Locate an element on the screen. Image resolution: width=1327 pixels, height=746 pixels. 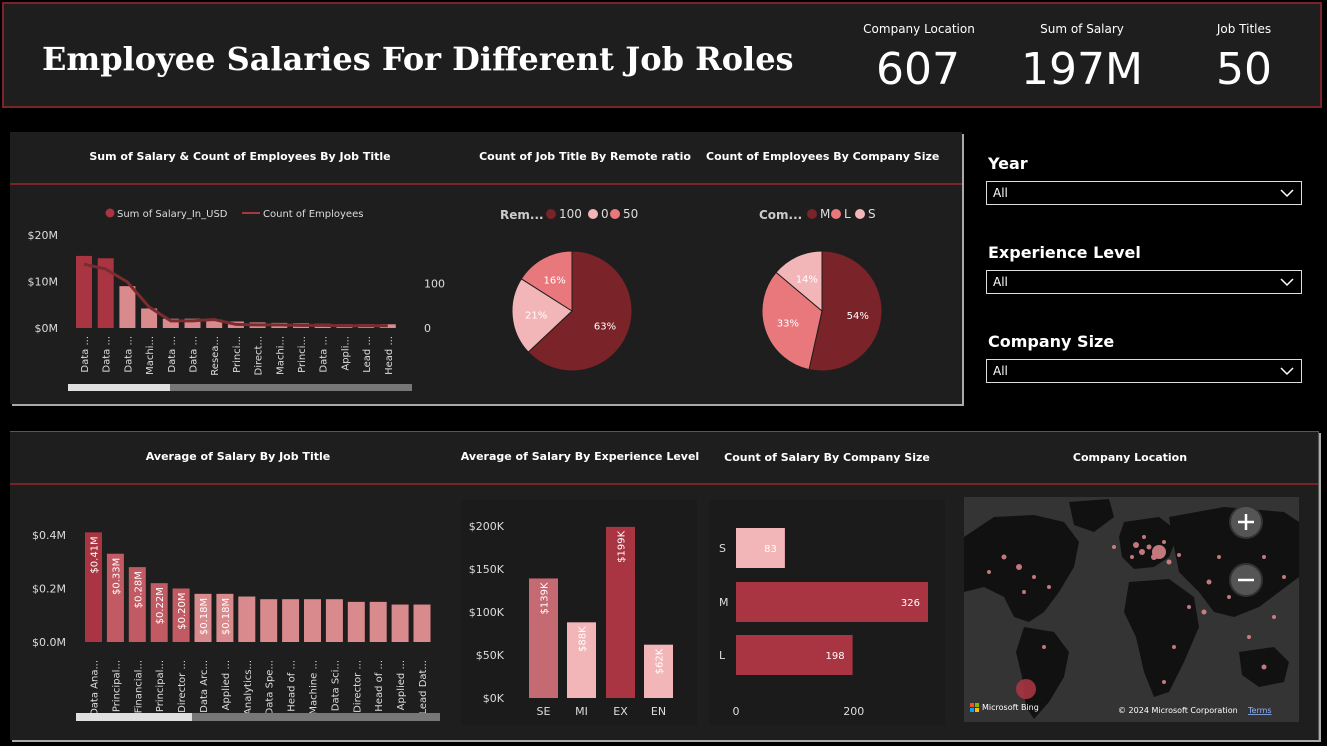
kpi-job-titles-value: 50 is located at coordinates (1244, 69).